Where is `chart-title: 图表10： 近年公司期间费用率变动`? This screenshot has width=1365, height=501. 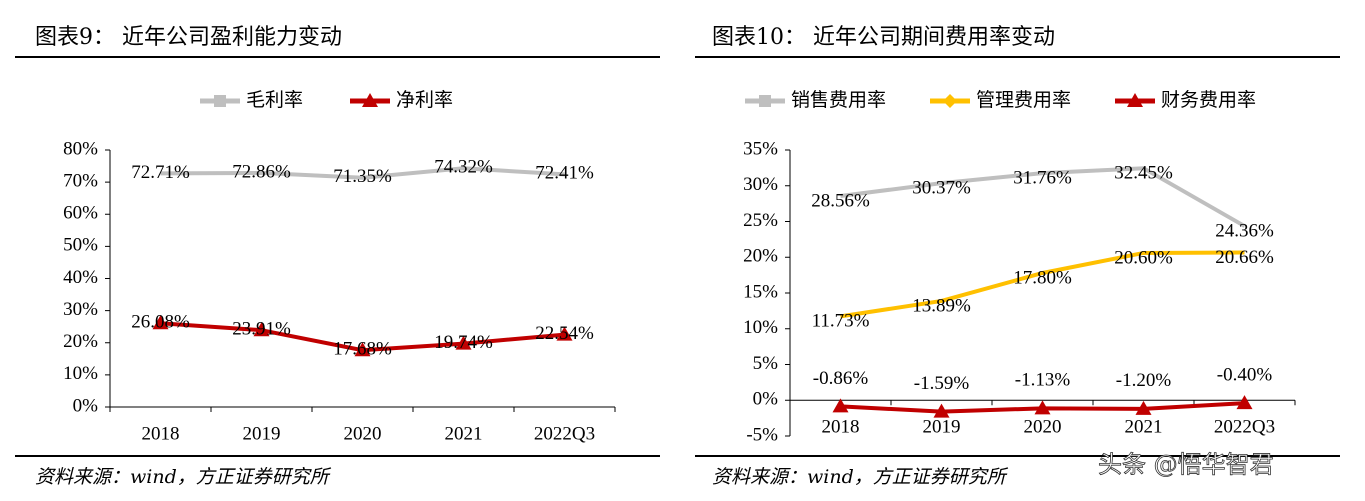
chart-title: 图表10： 近年公司期间费用率变动 is located at coordinates (883, 37).